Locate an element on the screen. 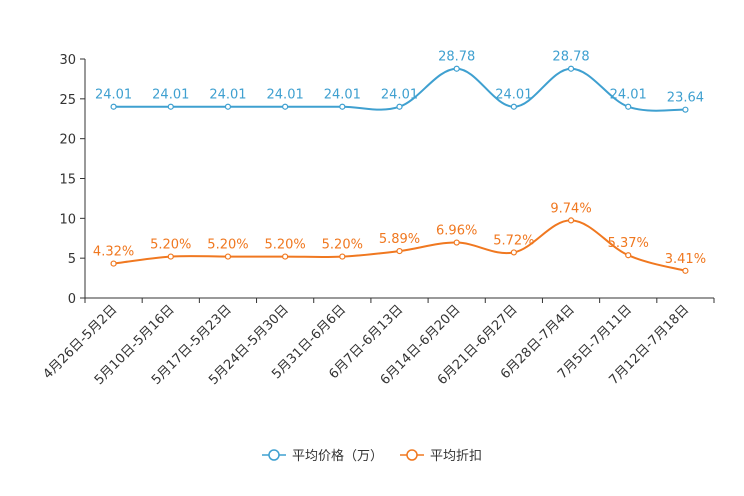  legend: 平均价格（万） 平均折扣 is located at coordinates (372, 456).